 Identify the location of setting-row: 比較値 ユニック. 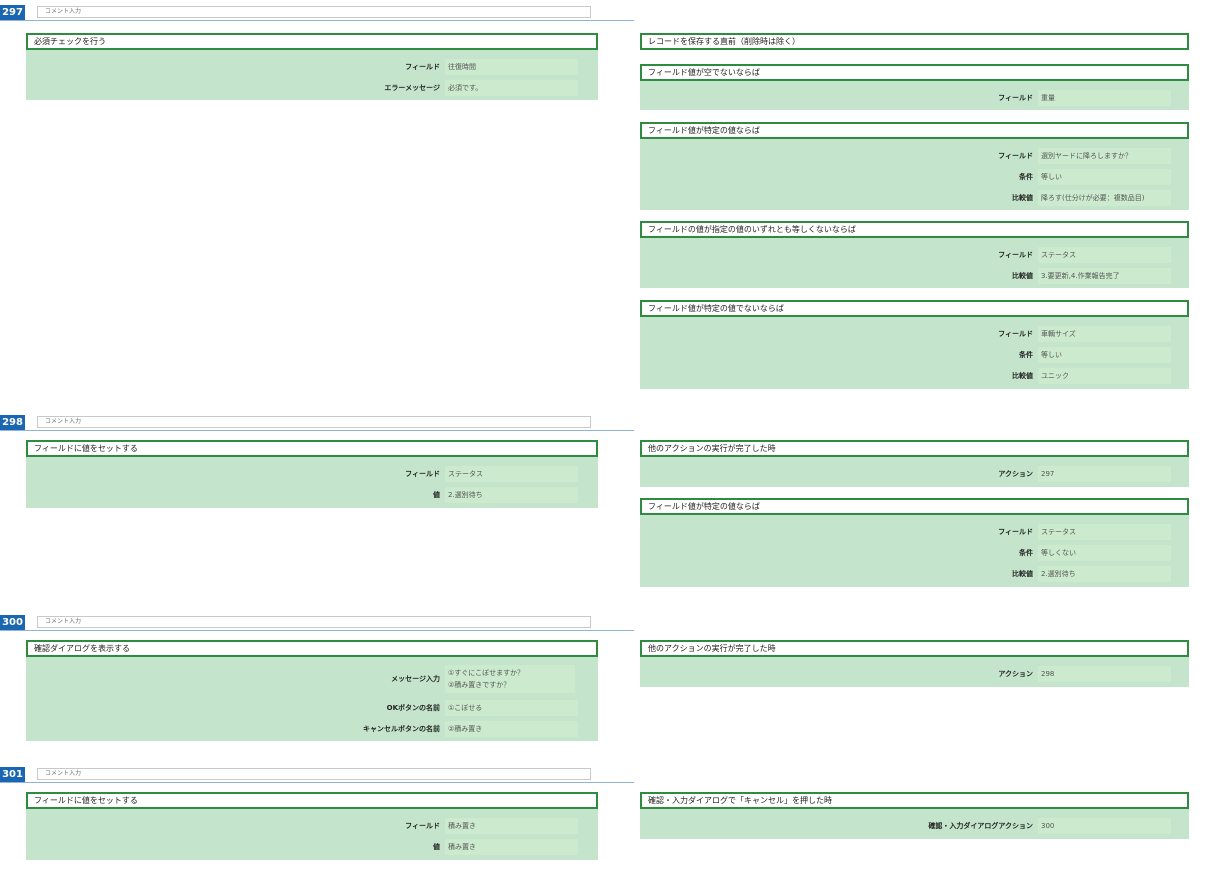
(914, 376).